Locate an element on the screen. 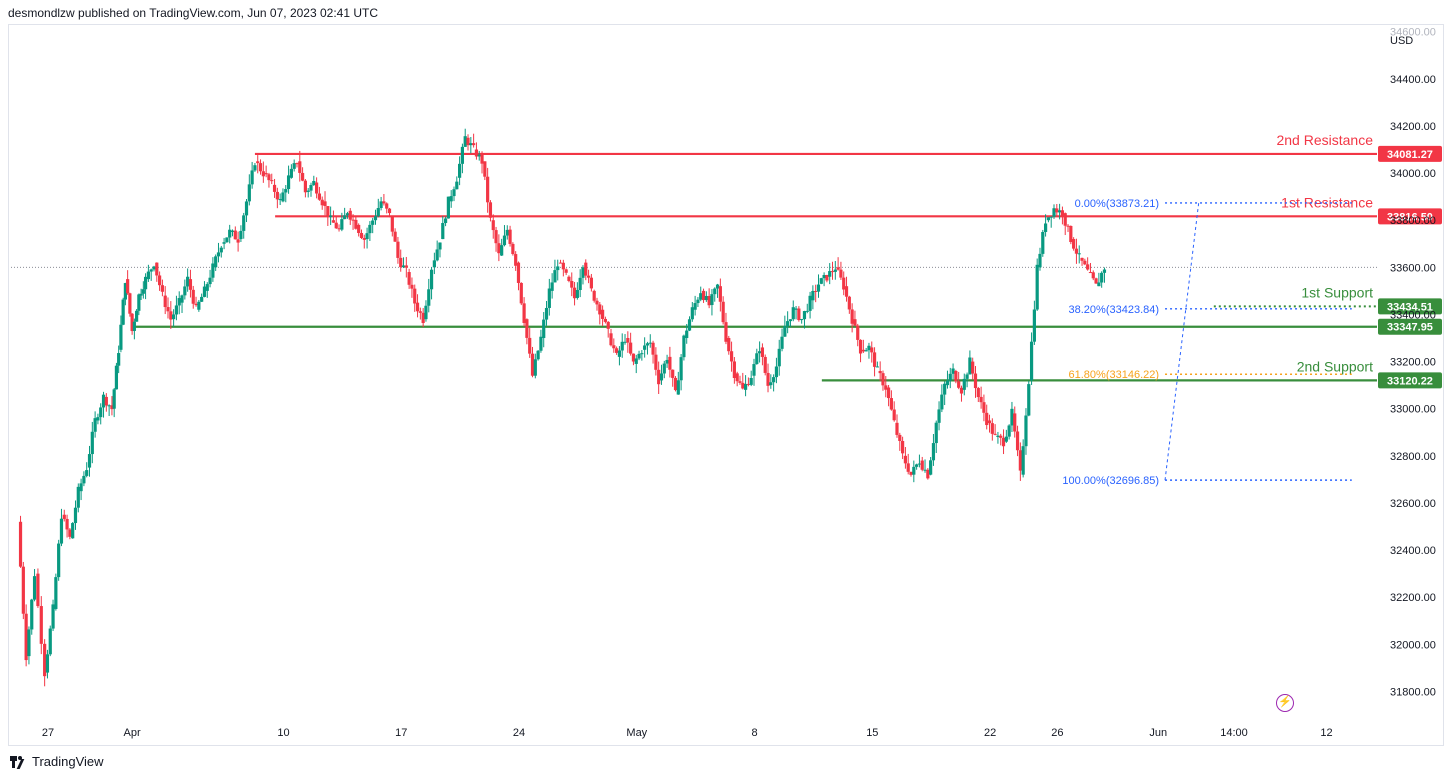  currency-label: USD is located at coordinates (1401, 41).